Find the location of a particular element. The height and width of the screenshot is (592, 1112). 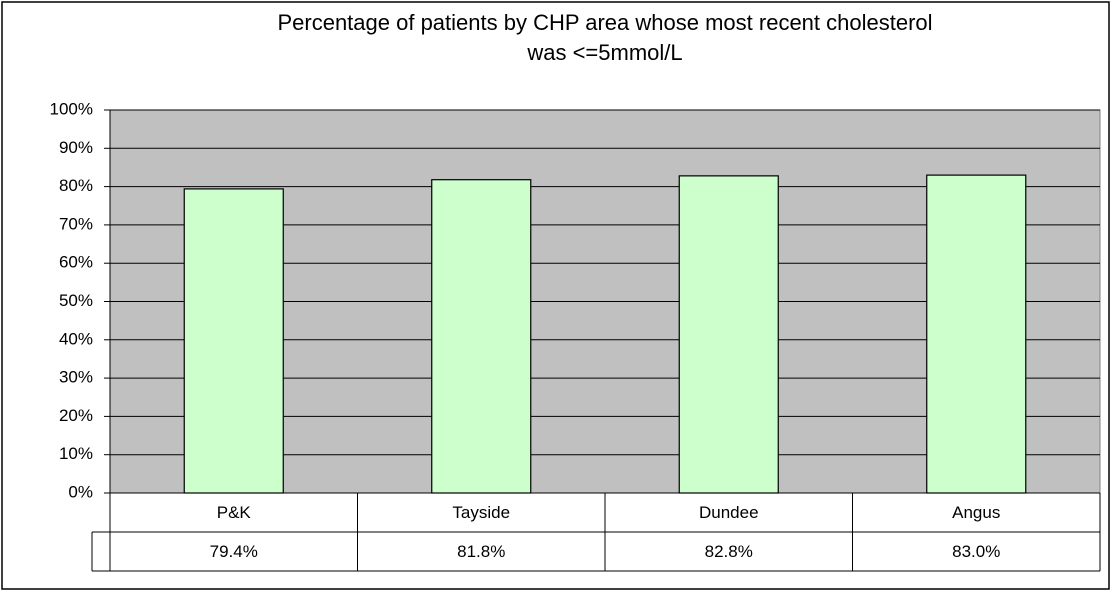

y-tick-label: 30% is located at coordinates (76, 377).